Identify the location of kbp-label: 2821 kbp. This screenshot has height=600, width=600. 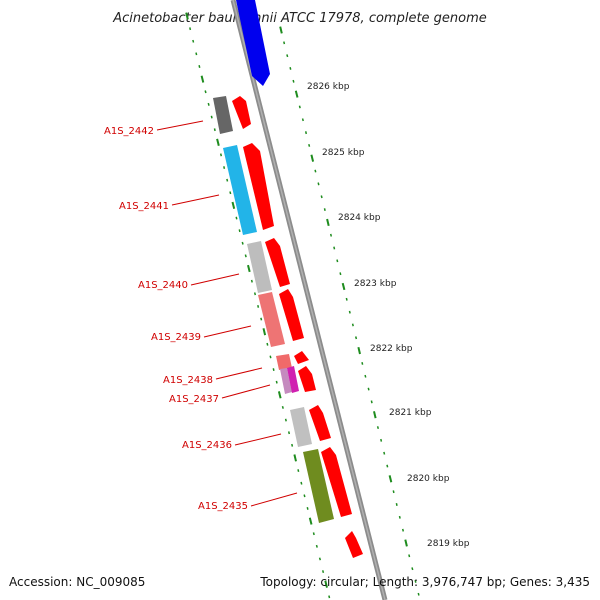
(410, 413).